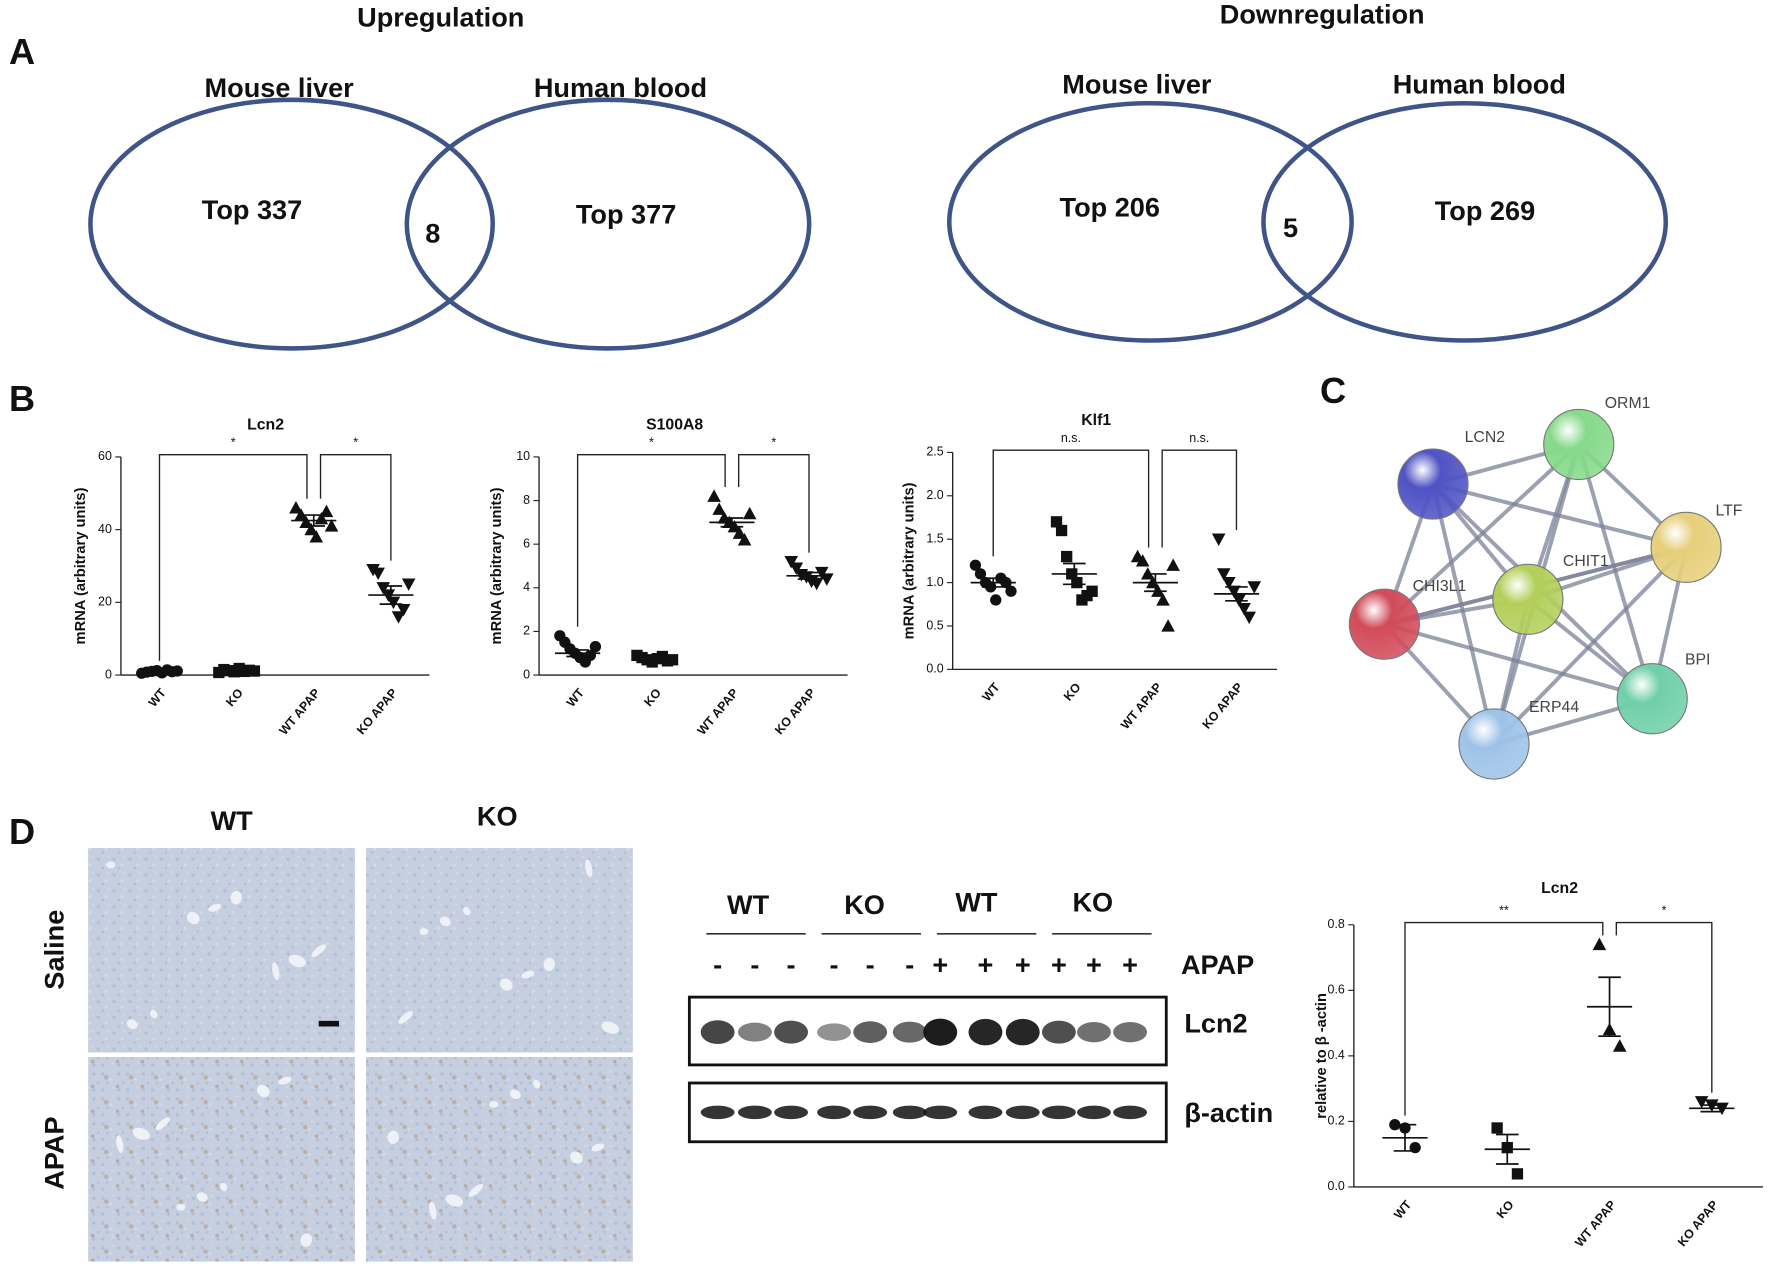 Image resolution: width=1772 pixels, height=1280 pixels. What do you see at coordinates (432, 233) in the screenshot?
I see `venn-count: 8` at bounding box center [432, 233].